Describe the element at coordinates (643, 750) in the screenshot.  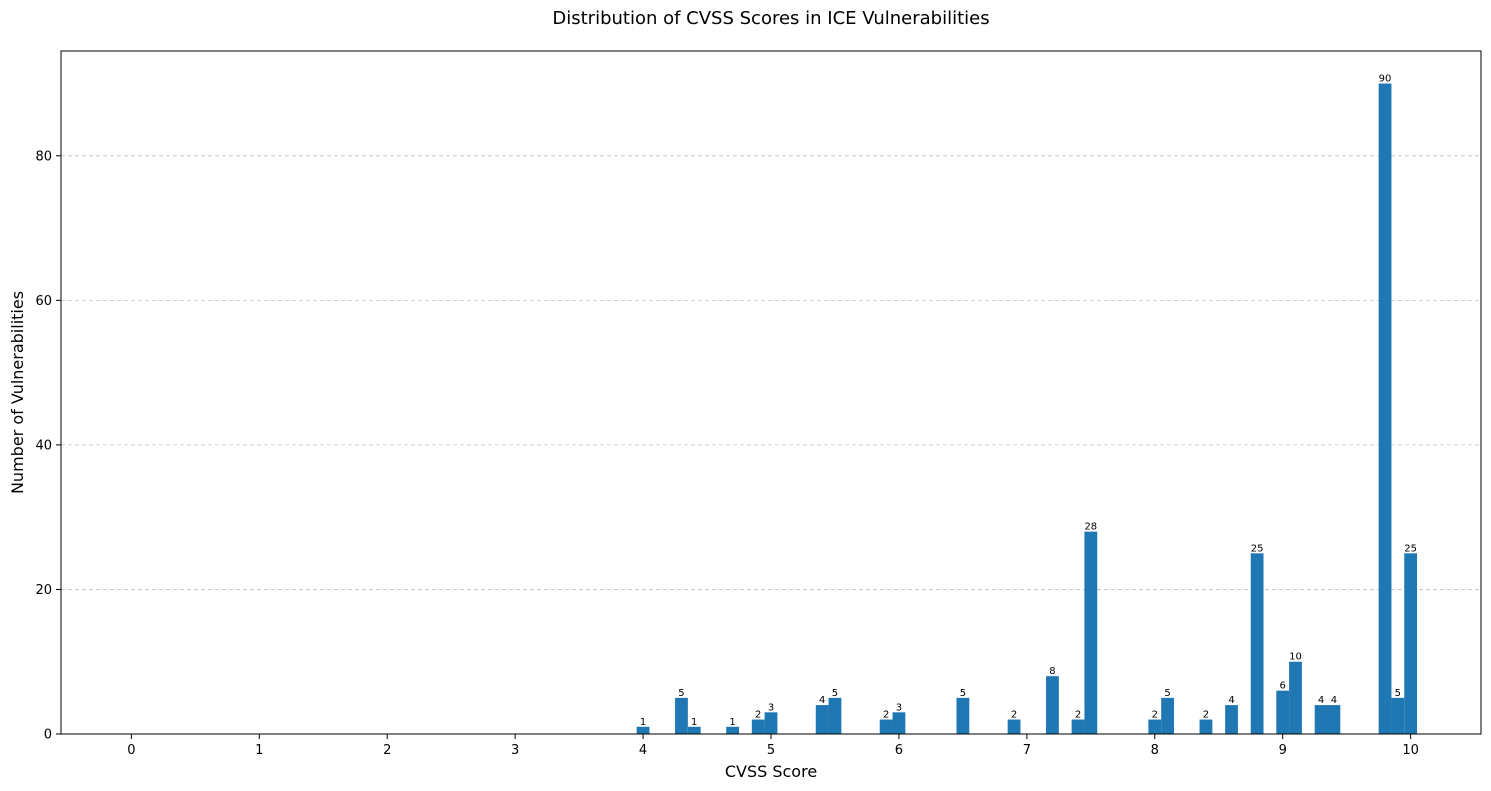
I see `x-tick-label: 4` at that location.